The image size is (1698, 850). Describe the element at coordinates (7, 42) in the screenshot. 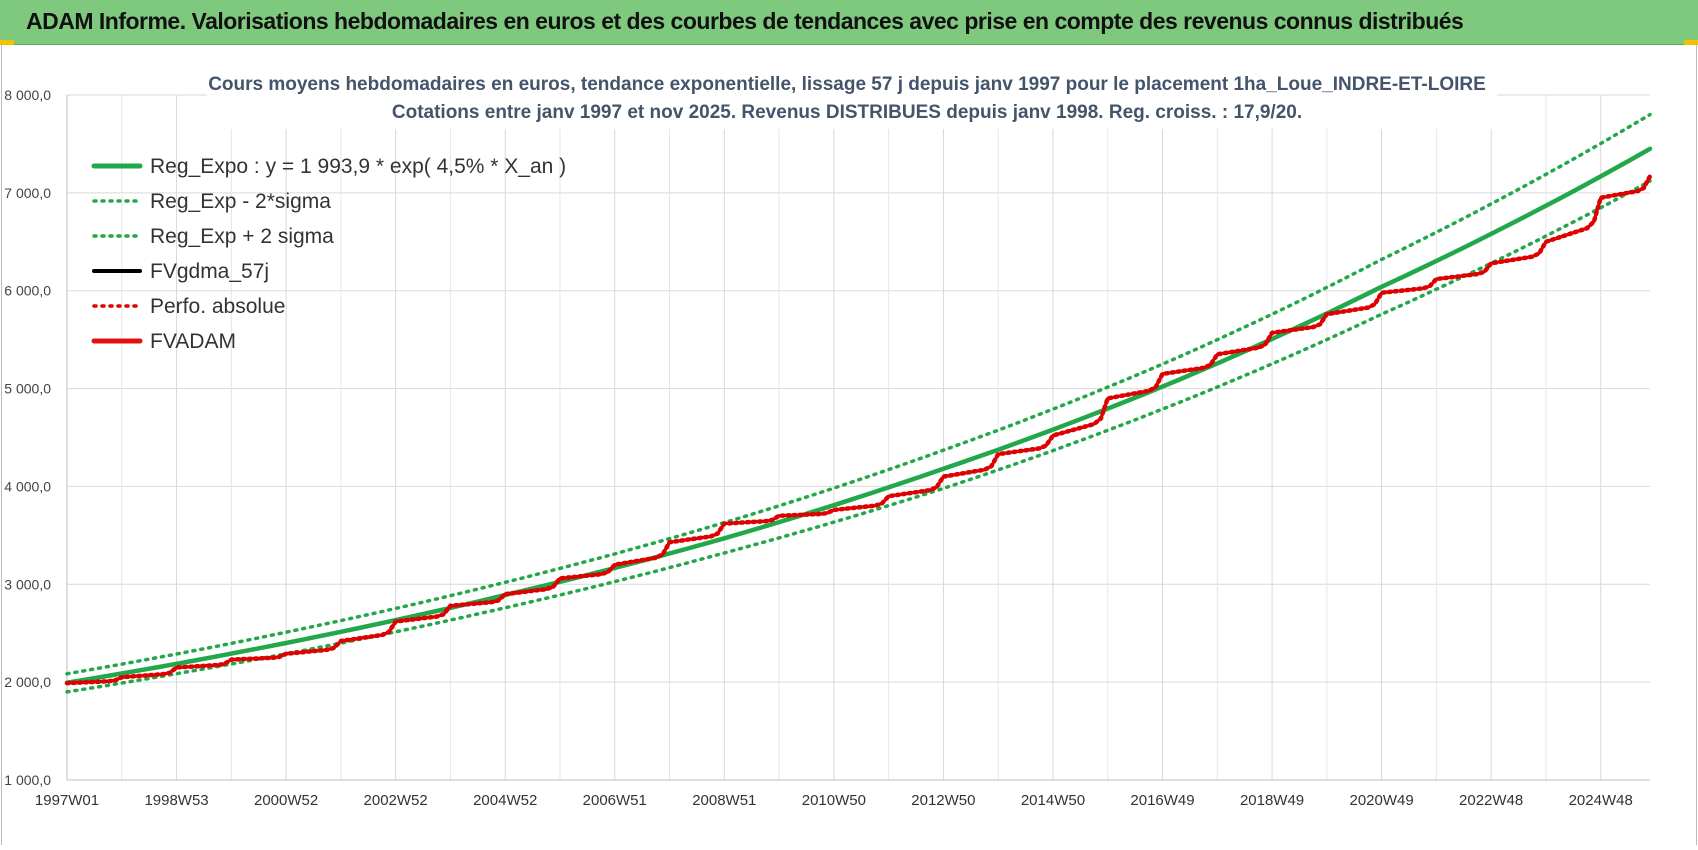

I see `corner-marker-left` at that location.